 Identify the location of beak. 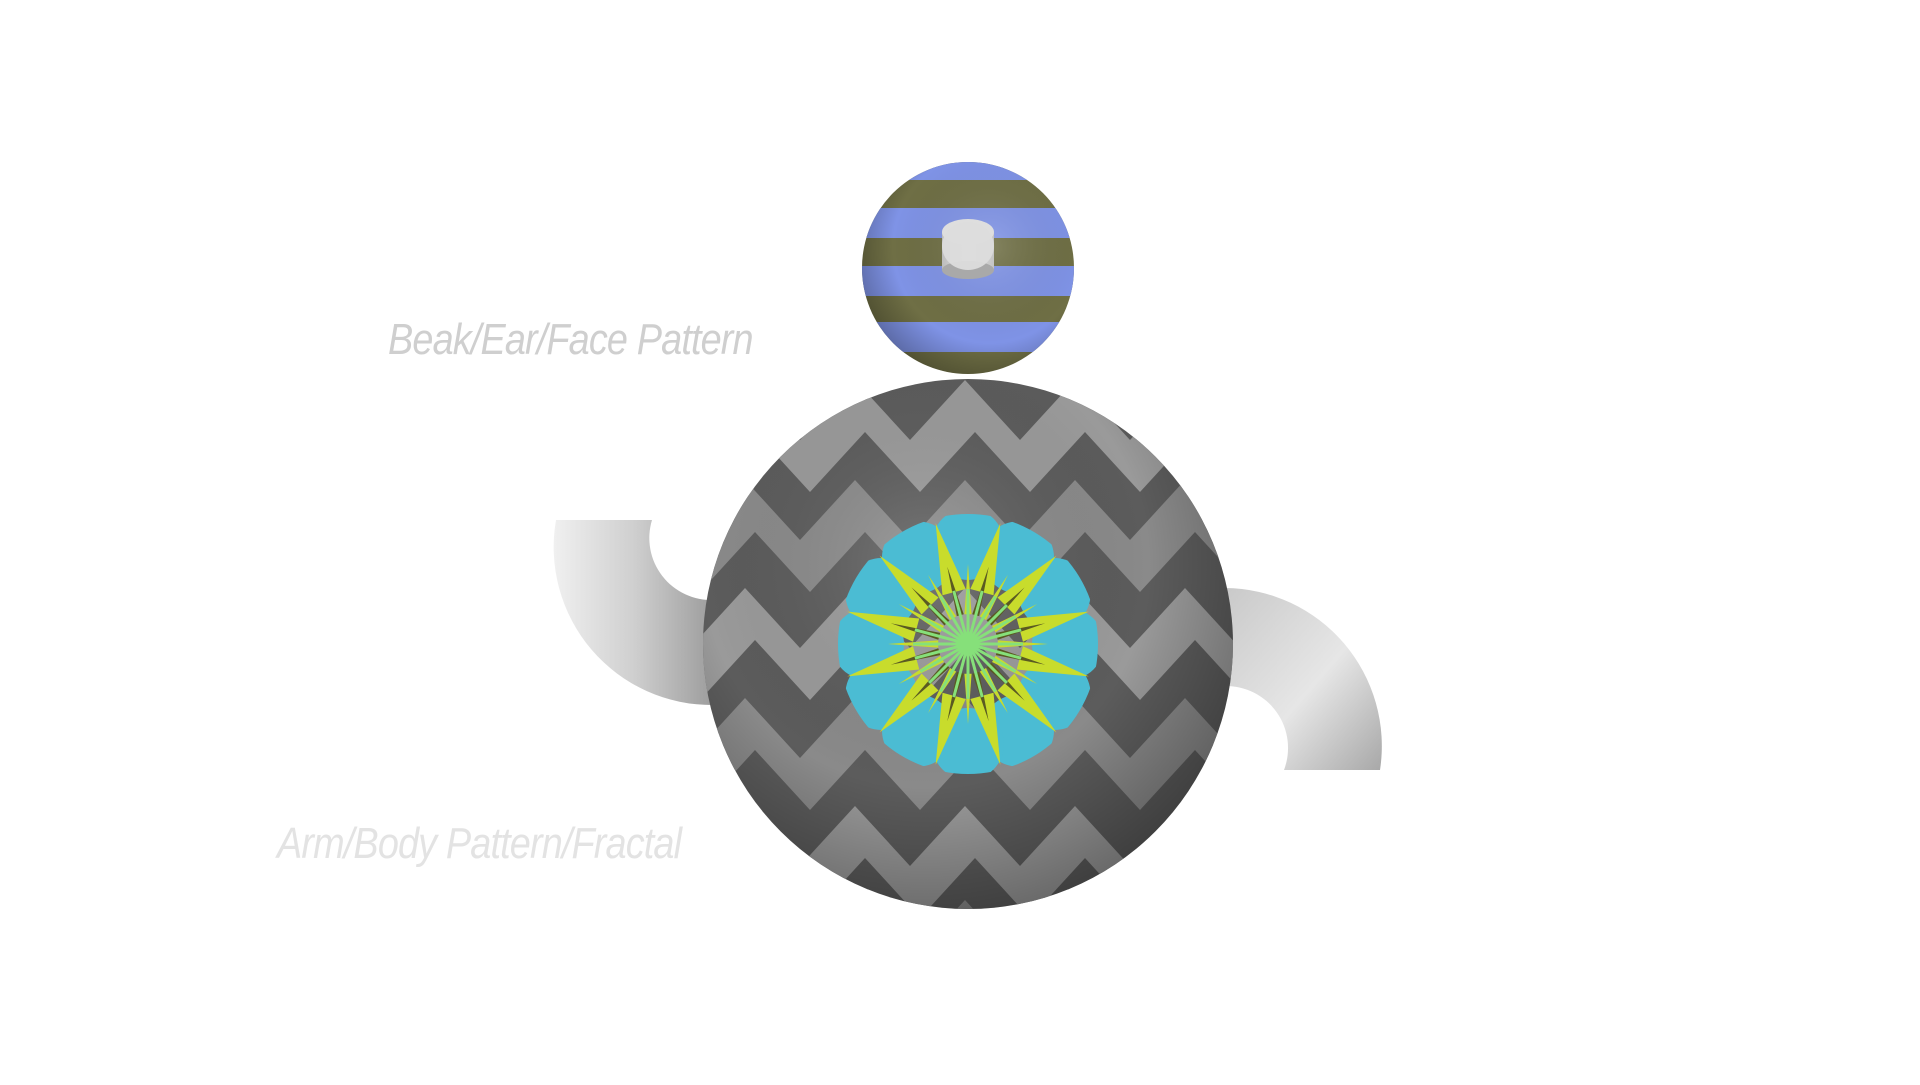
(968, 249).